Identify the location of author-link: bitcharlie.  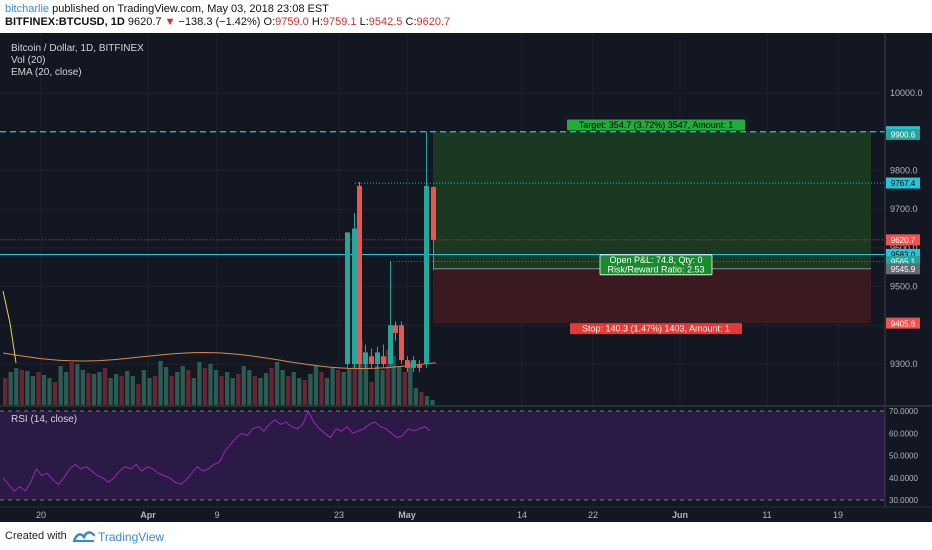
(27, 9).